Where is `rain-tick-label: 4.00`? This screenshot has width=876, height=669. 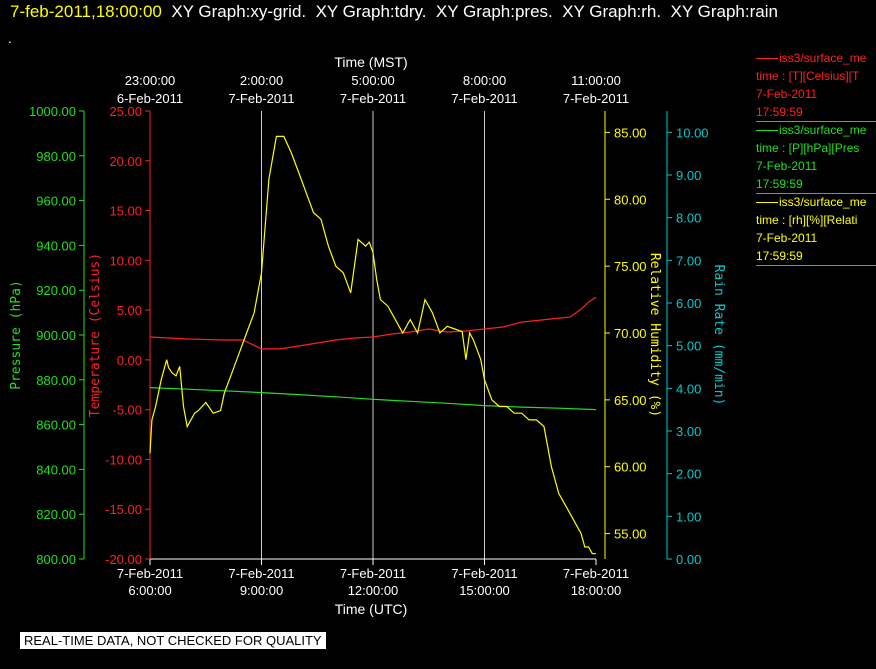
rain-tick-label: 4.00 is located at coordinates (688, 388).